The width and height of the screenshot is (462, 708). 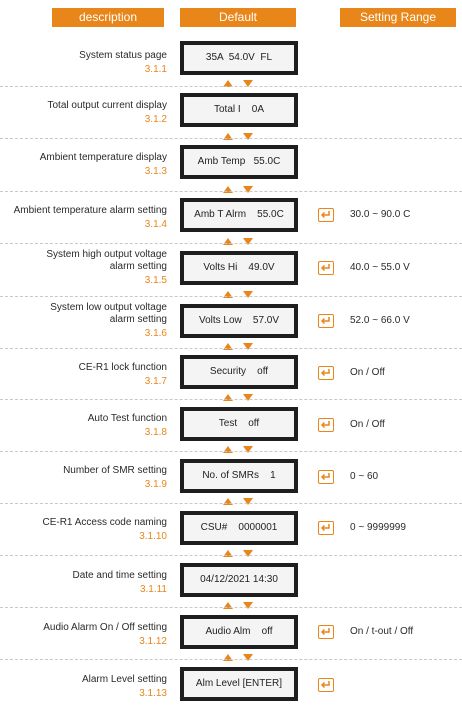 I want to click on description-text: System high output voltage, so click(x=106, y=254).